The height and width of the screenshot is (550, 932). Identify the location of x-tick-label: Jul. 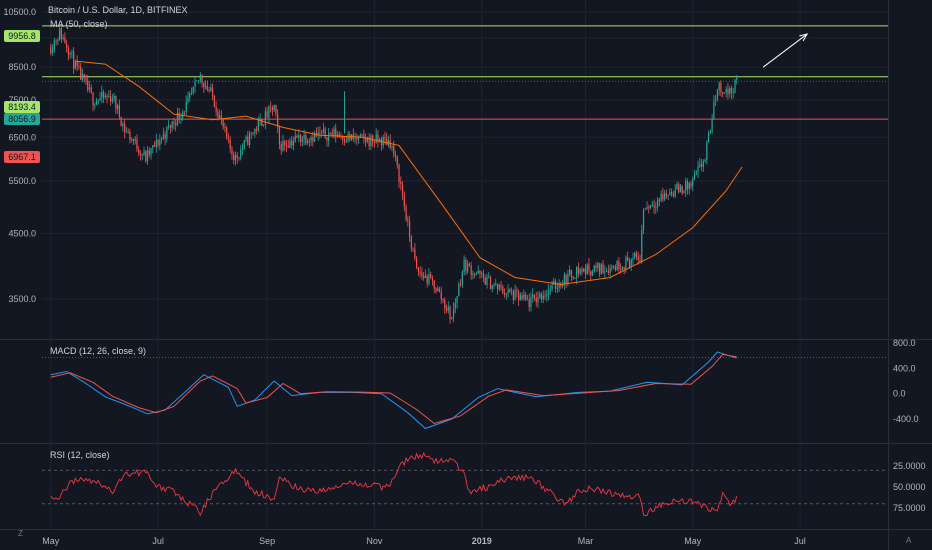
(800, 541).